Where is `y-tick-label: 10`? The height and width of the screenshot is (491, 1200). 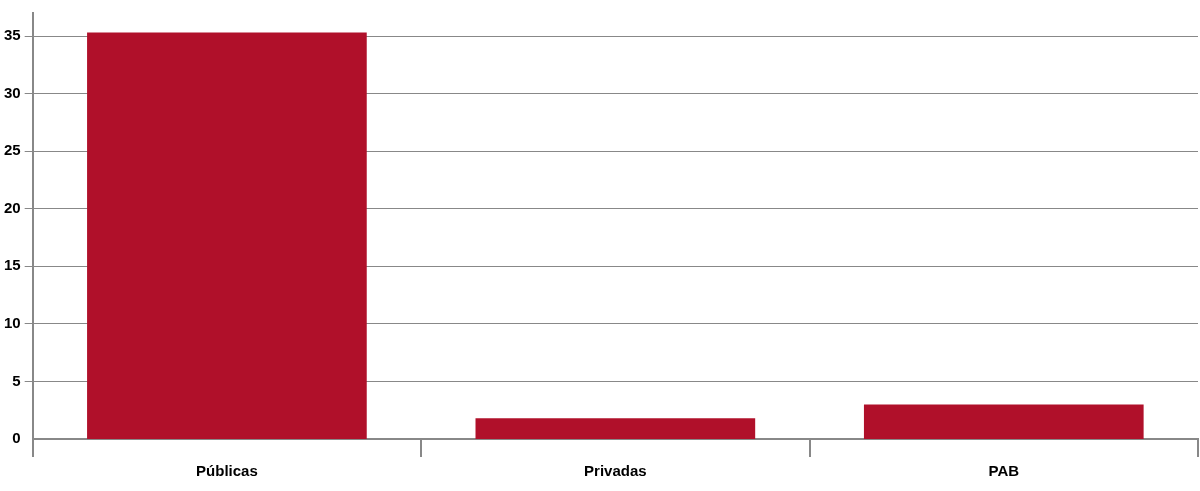
y-tick-label: 10 is located at coordinates (12, 323).